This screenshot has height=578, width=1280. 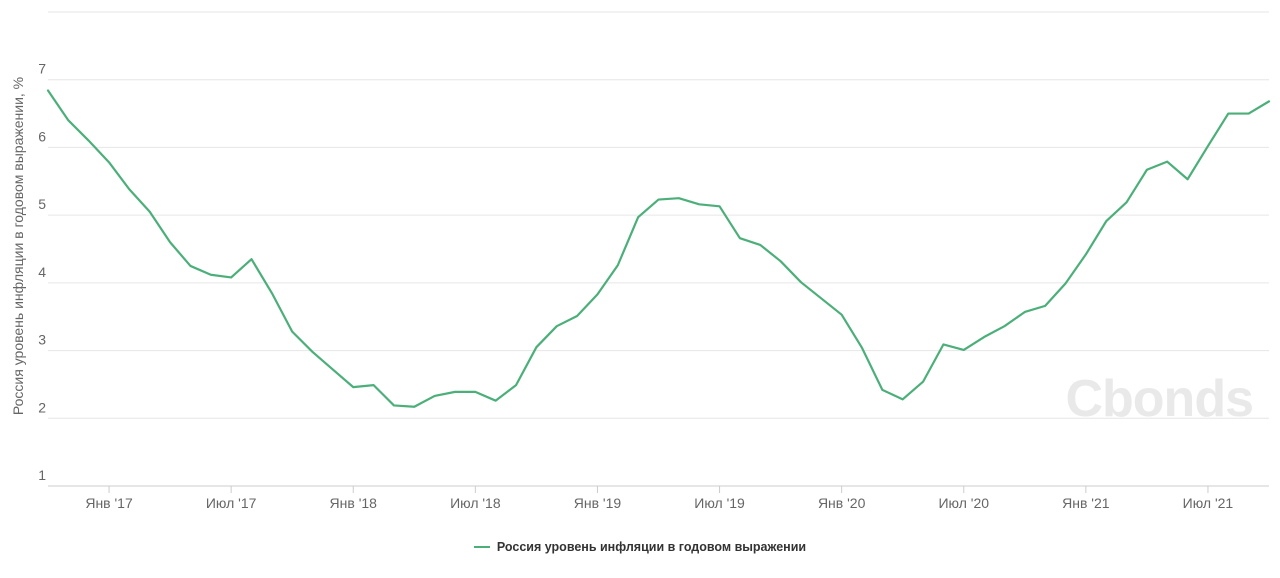 What do you see at coordinates (42, 475) in the screenshot?
I see `y-tick-label: 1` at bounding box center [42, 475].